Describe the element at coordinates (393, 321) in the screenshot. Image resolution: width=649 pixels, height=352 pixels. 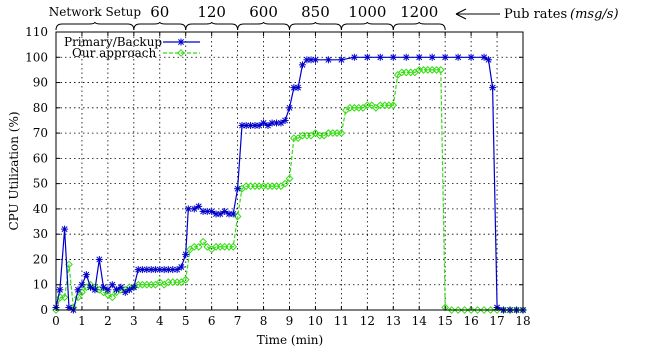
I see `x-tick-label: 13` at that location.